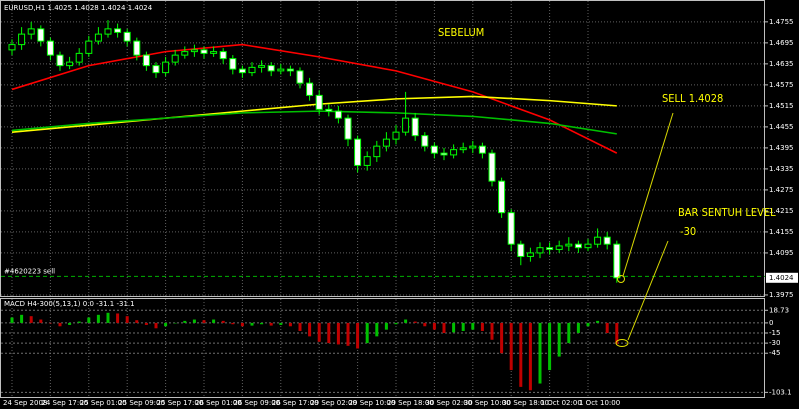 This screenshot has width=799, height=409. Describe the element at coordinates (218, 403) in the screenshot. I see `x-tick-label: 26 Sep 01:00` at that location.